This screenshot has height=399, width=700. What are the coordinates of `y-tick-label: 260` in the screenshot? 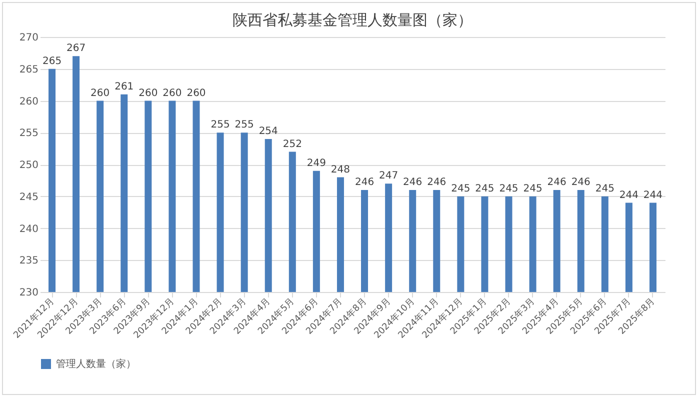 It's located at (28, 102).